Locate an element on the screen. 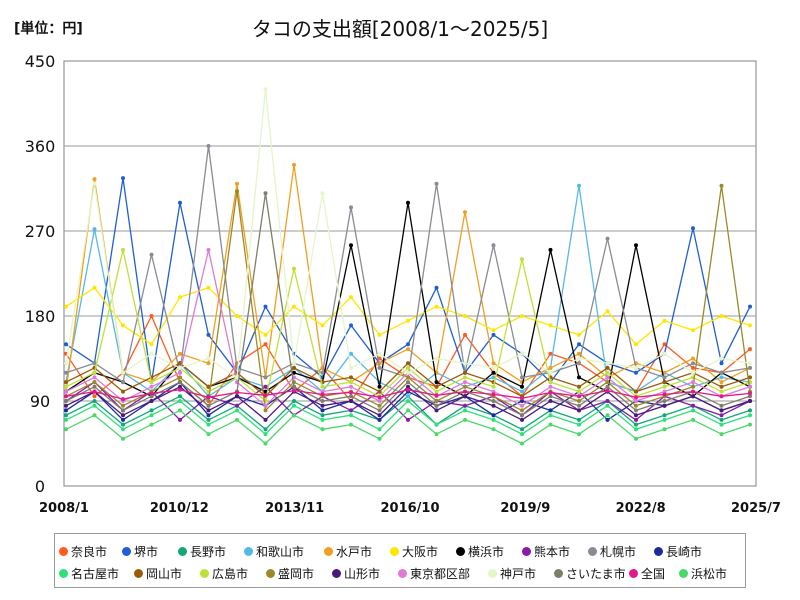 The width and height of the screenshot is (800, 600). legend-label: 横浜市 is located at coordinates (486, 551).